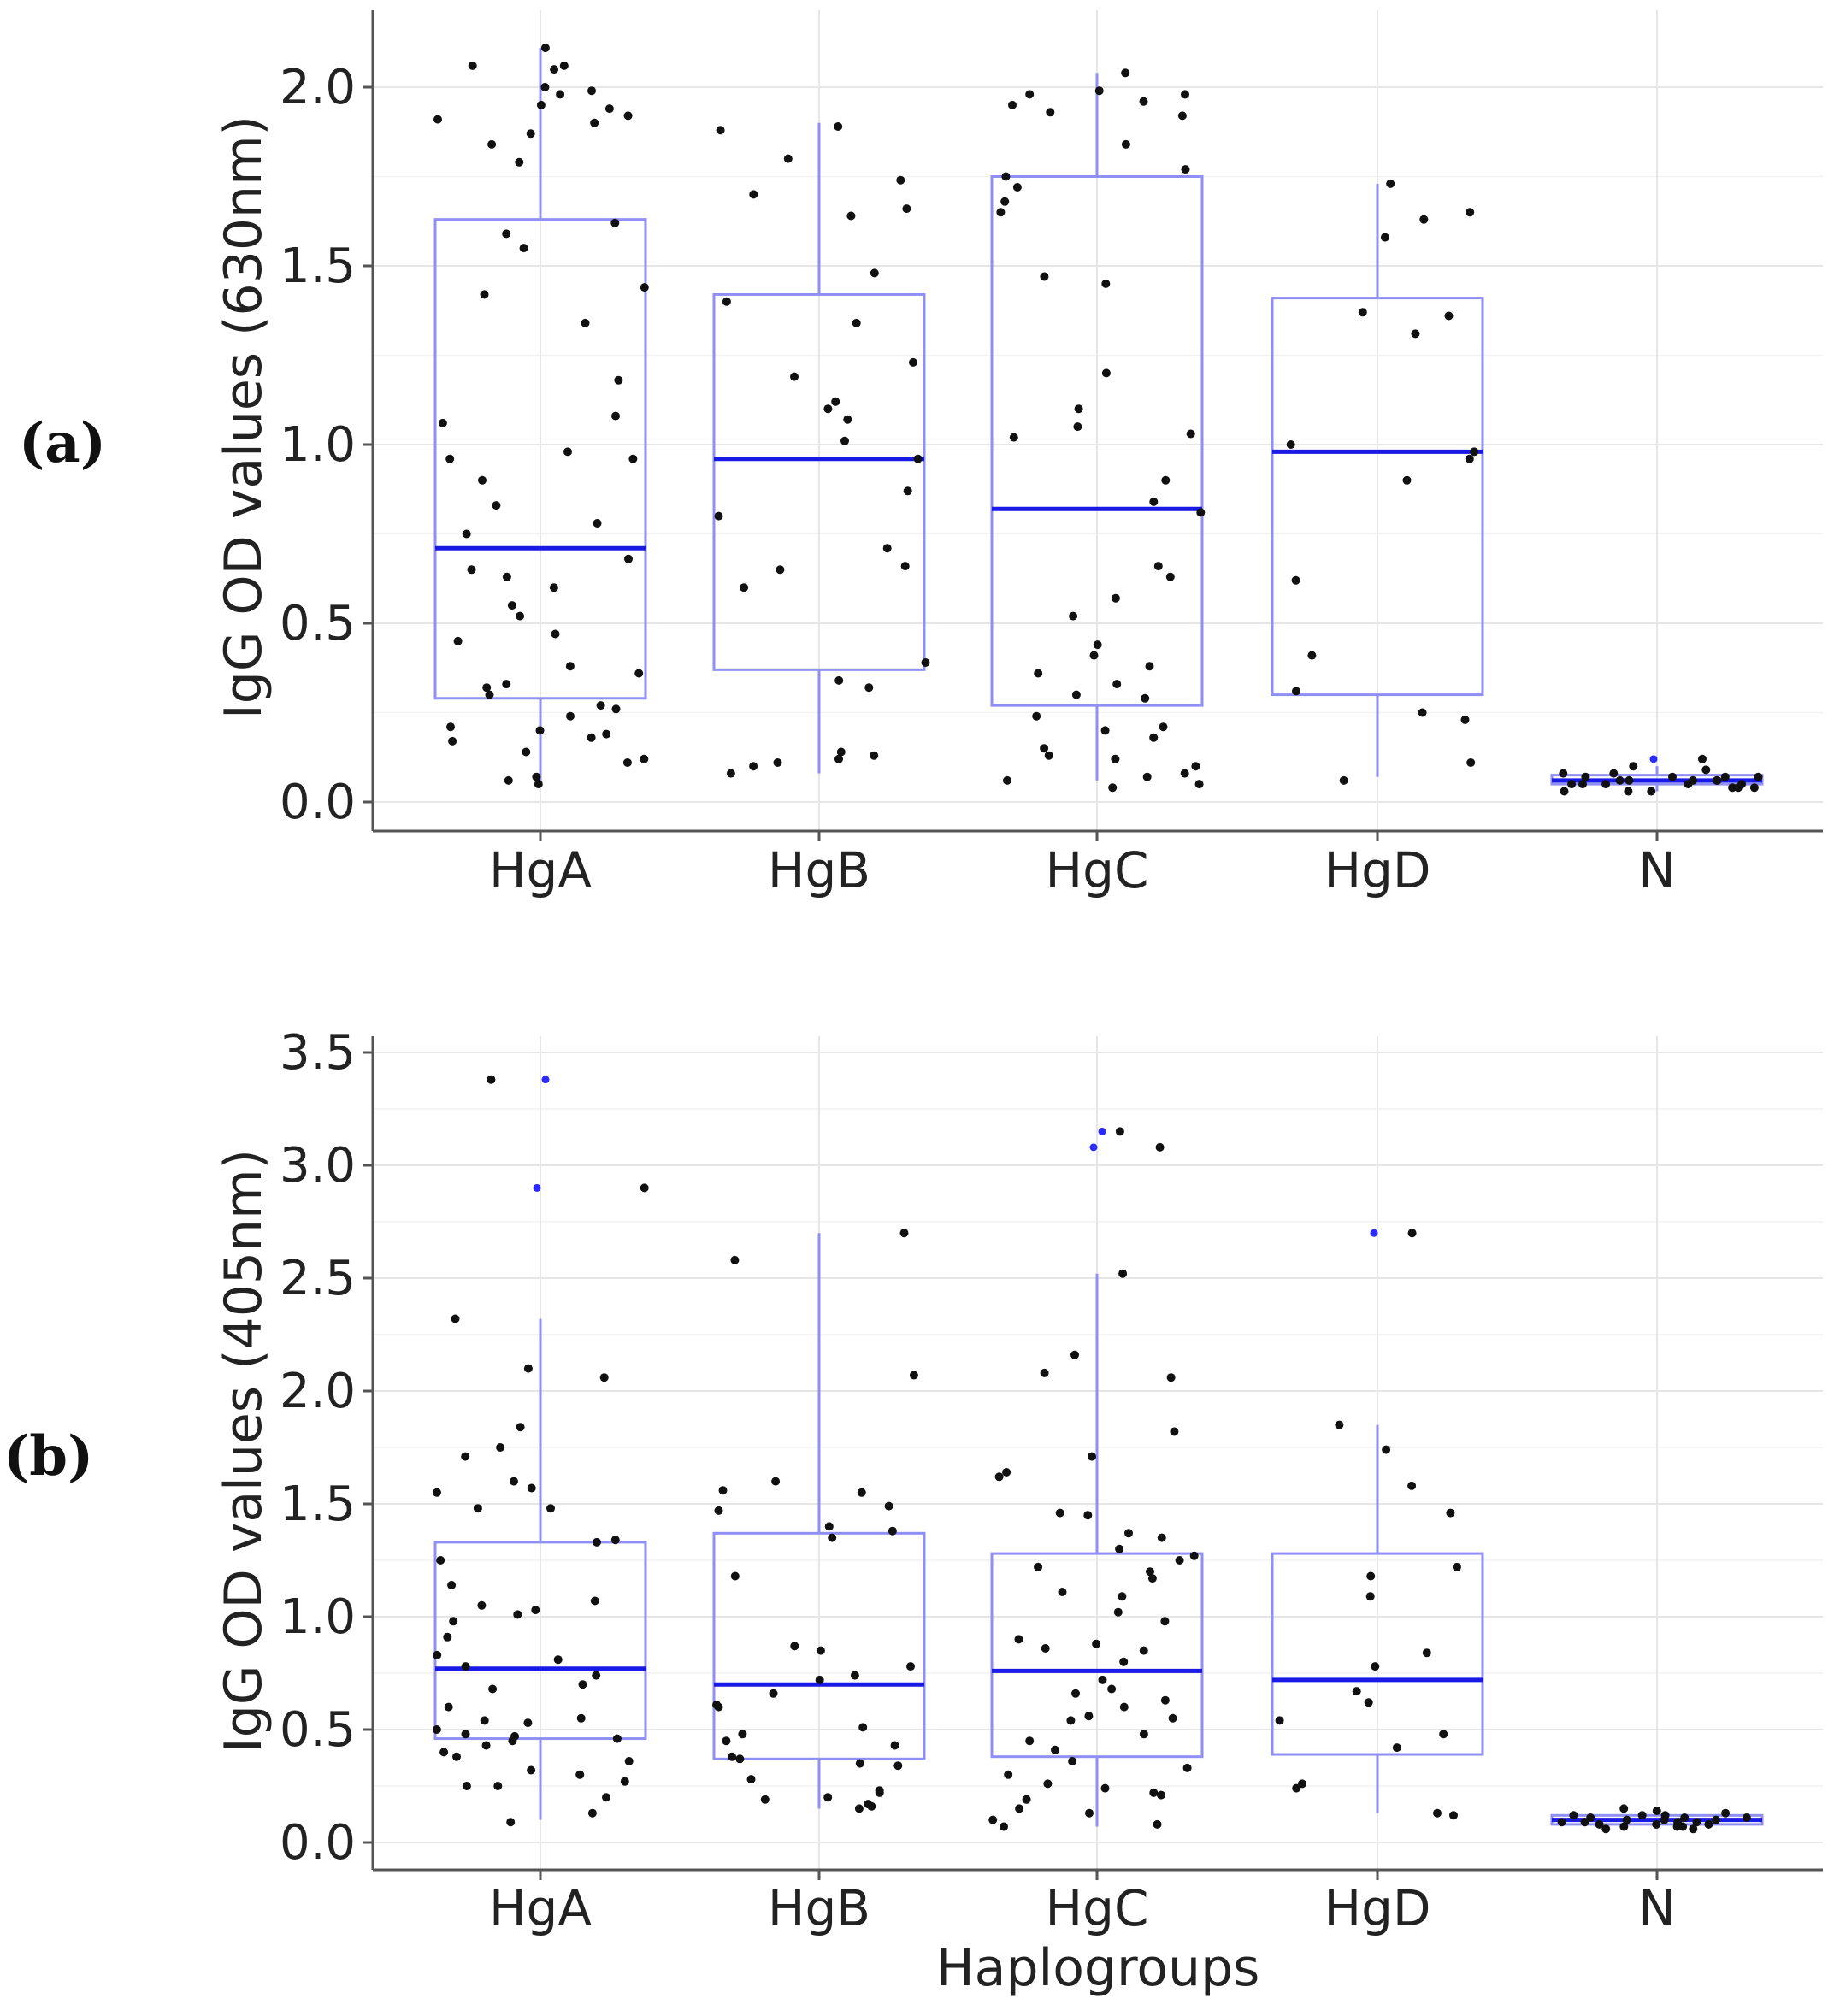  Describe the element at coordinates (1097, 1908) in the screenshot. I see `x-tick-label-hgc: HgC` at that location.